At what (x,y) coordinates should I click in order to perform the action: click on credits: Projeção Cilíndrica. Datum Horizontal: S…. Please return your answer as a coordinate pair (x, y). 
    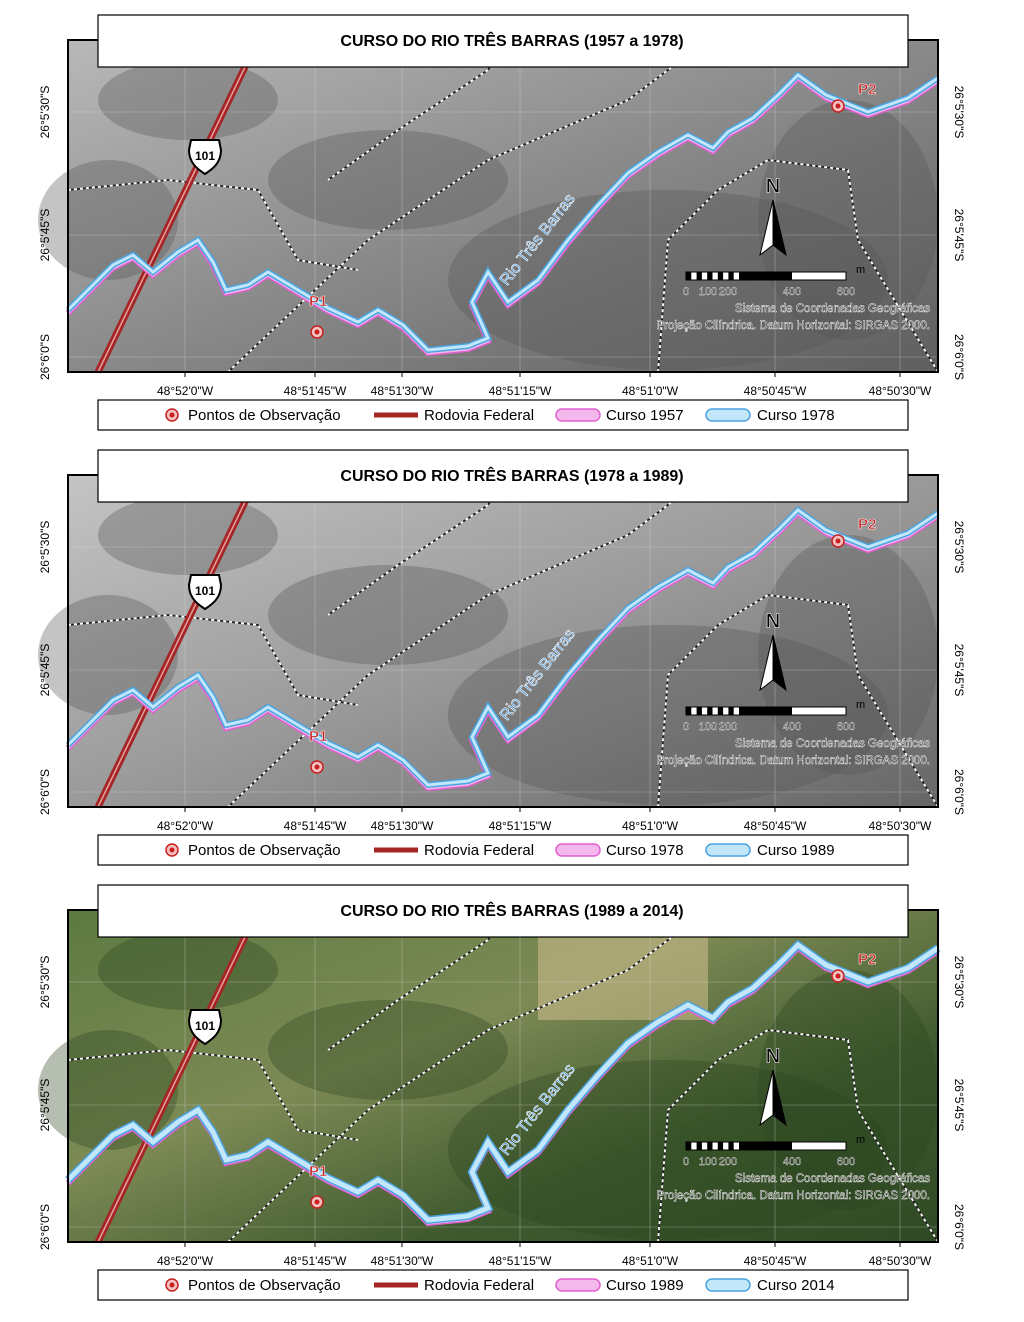
    Looking at the image, I should click on (793, 1196).